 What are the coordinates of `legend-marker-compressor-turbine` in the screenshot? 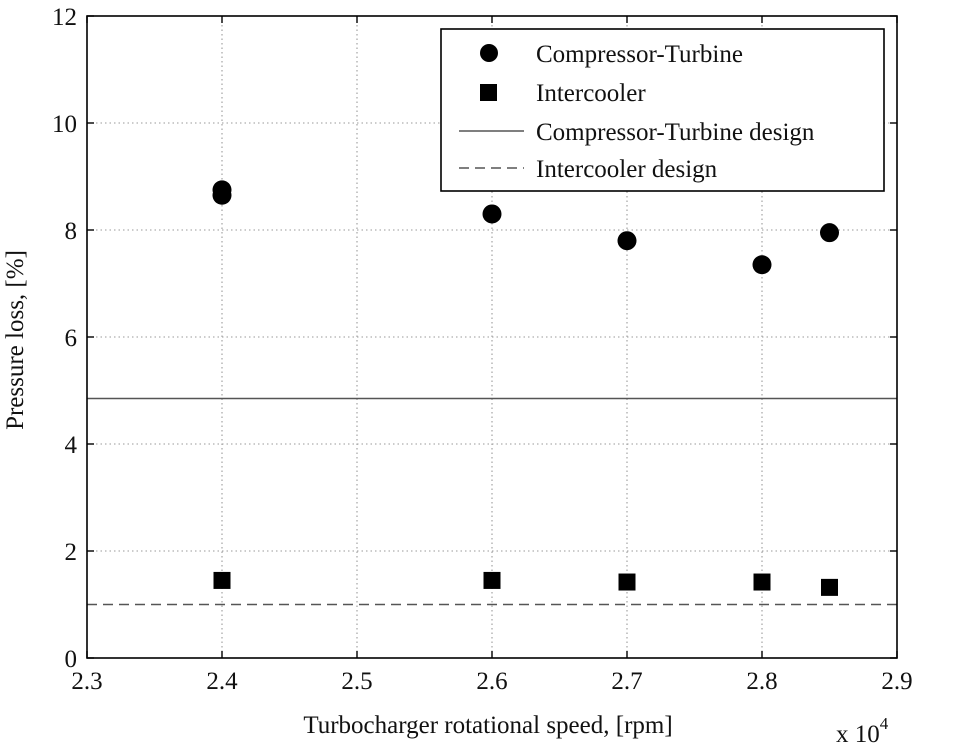 It's located at (489, 53).